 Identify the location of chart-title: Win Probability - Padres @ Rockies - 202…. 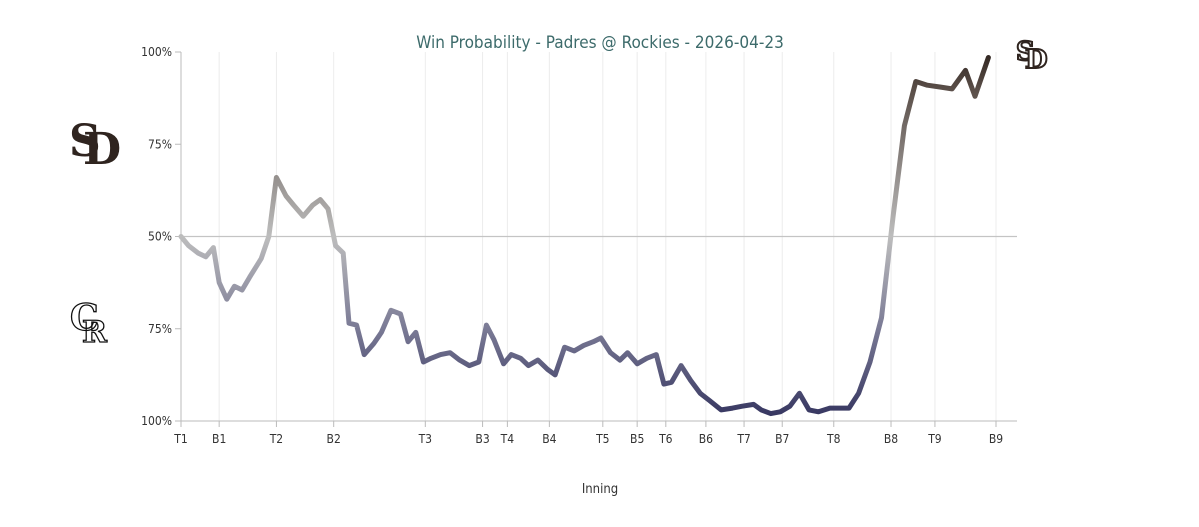
(600, 43).